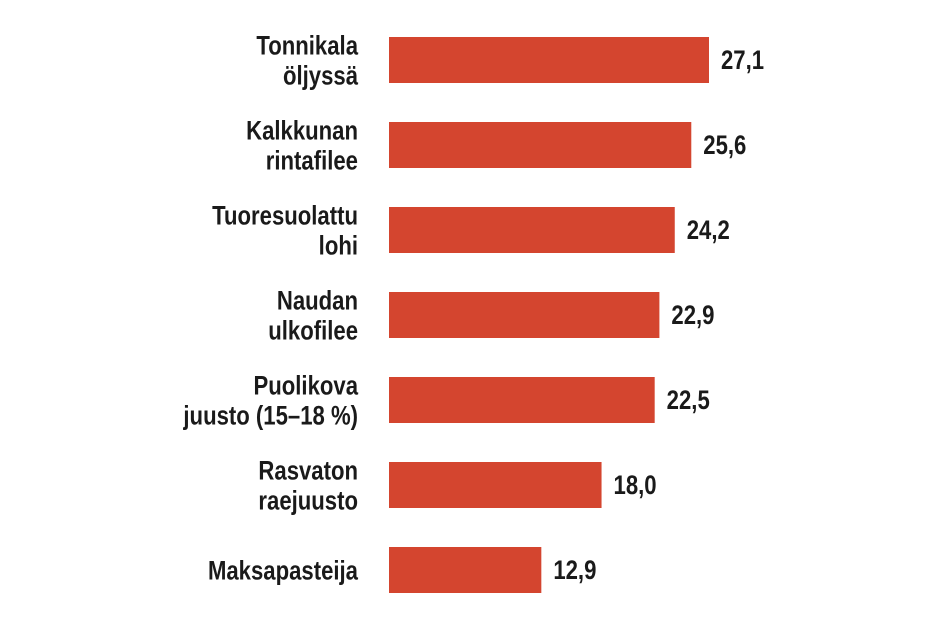  I want to click on value-label: 27,1, so click(742, 61).